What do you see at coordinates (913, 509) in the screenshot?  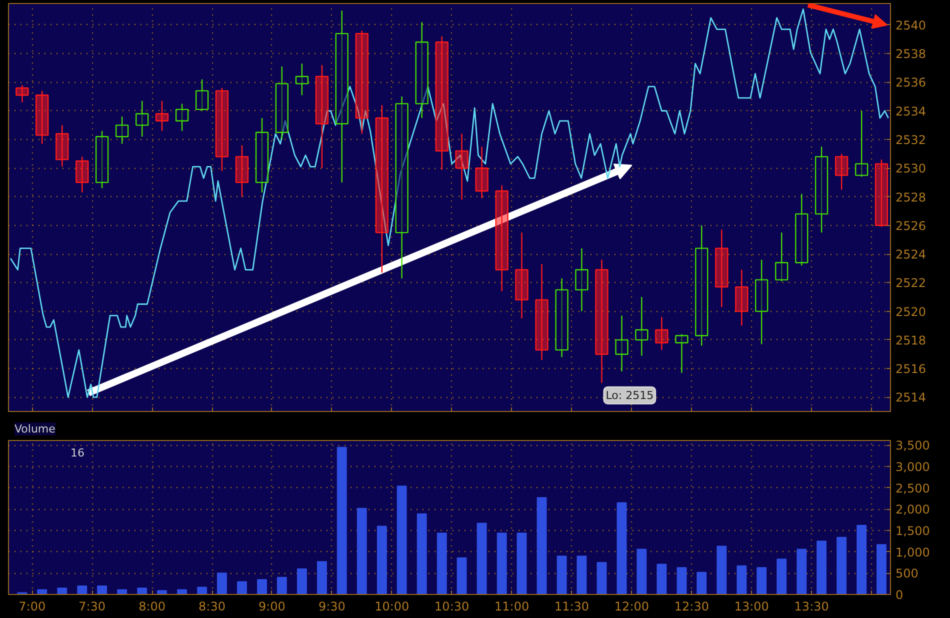 I see `y-tick-label: 2,000` at bounding box center [913, 509].